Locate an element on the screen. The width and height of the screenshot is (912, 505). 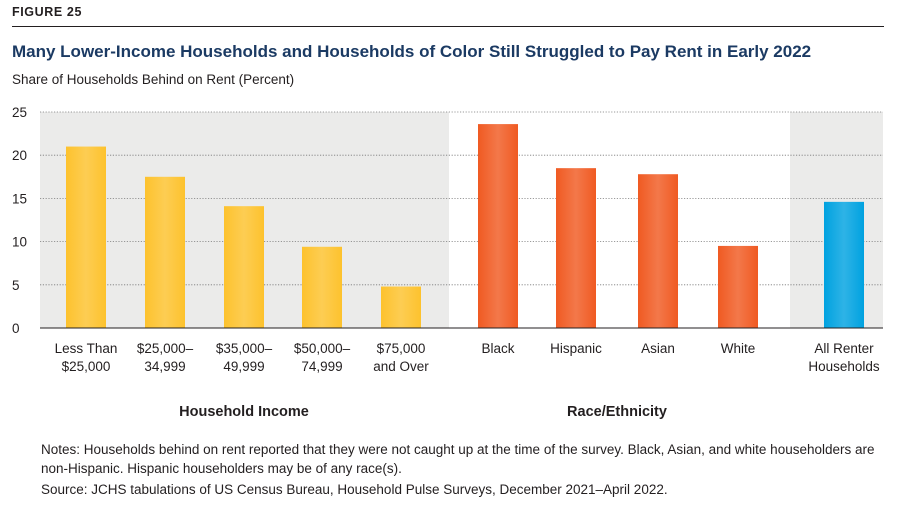
x-tick-label: $25,000 is located at coordinates (86, 366).